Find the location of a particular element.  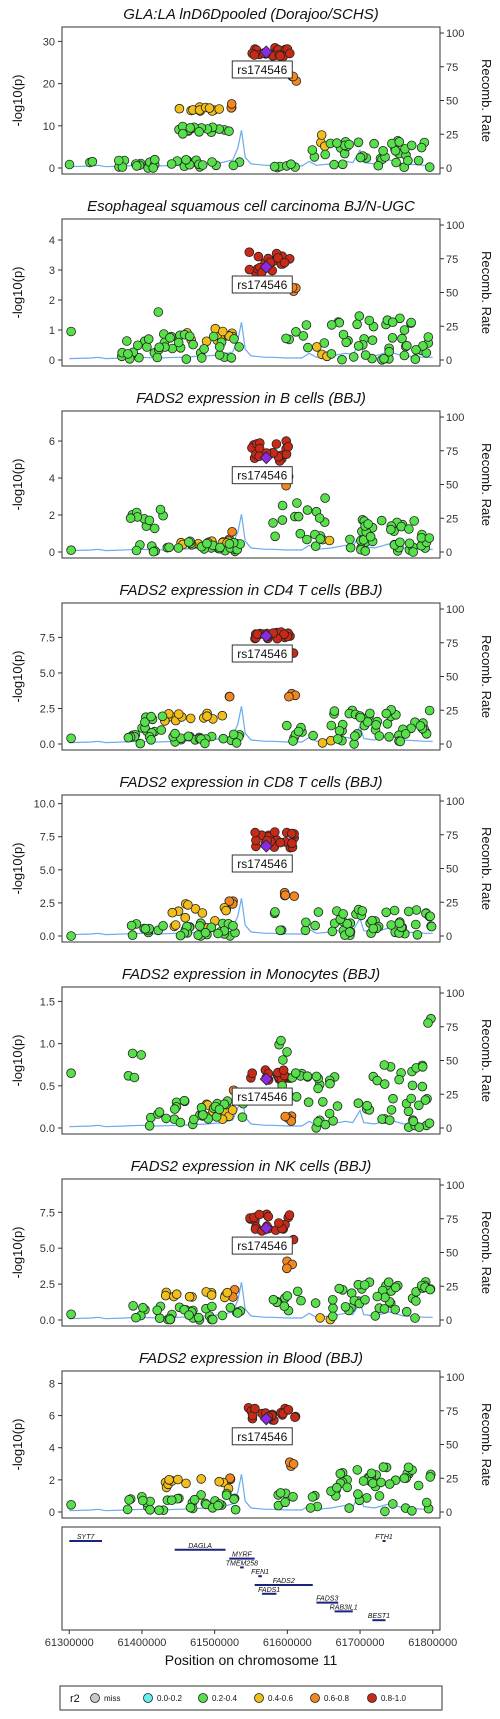

gene-label: FTH1 is located at coordinates (384, 1537).